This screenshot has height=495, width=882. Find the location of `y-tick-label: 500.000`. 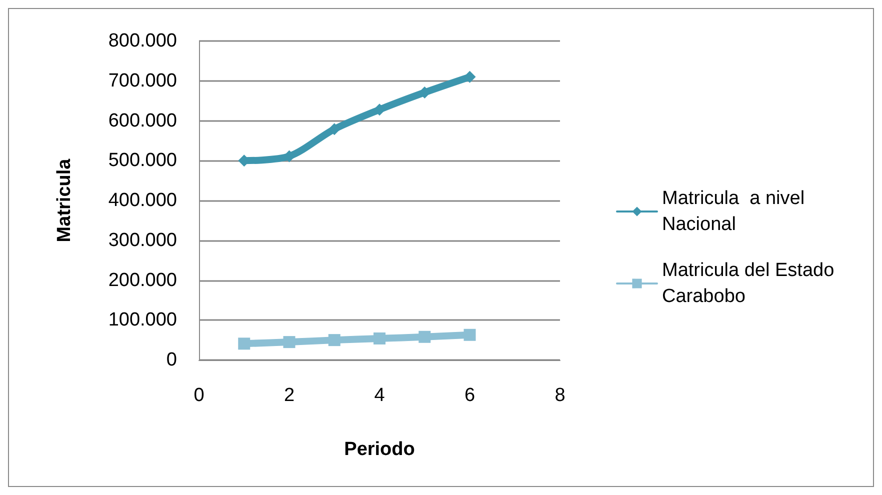

y-tick-label: 500.000 is located at coordinates (142, 161).